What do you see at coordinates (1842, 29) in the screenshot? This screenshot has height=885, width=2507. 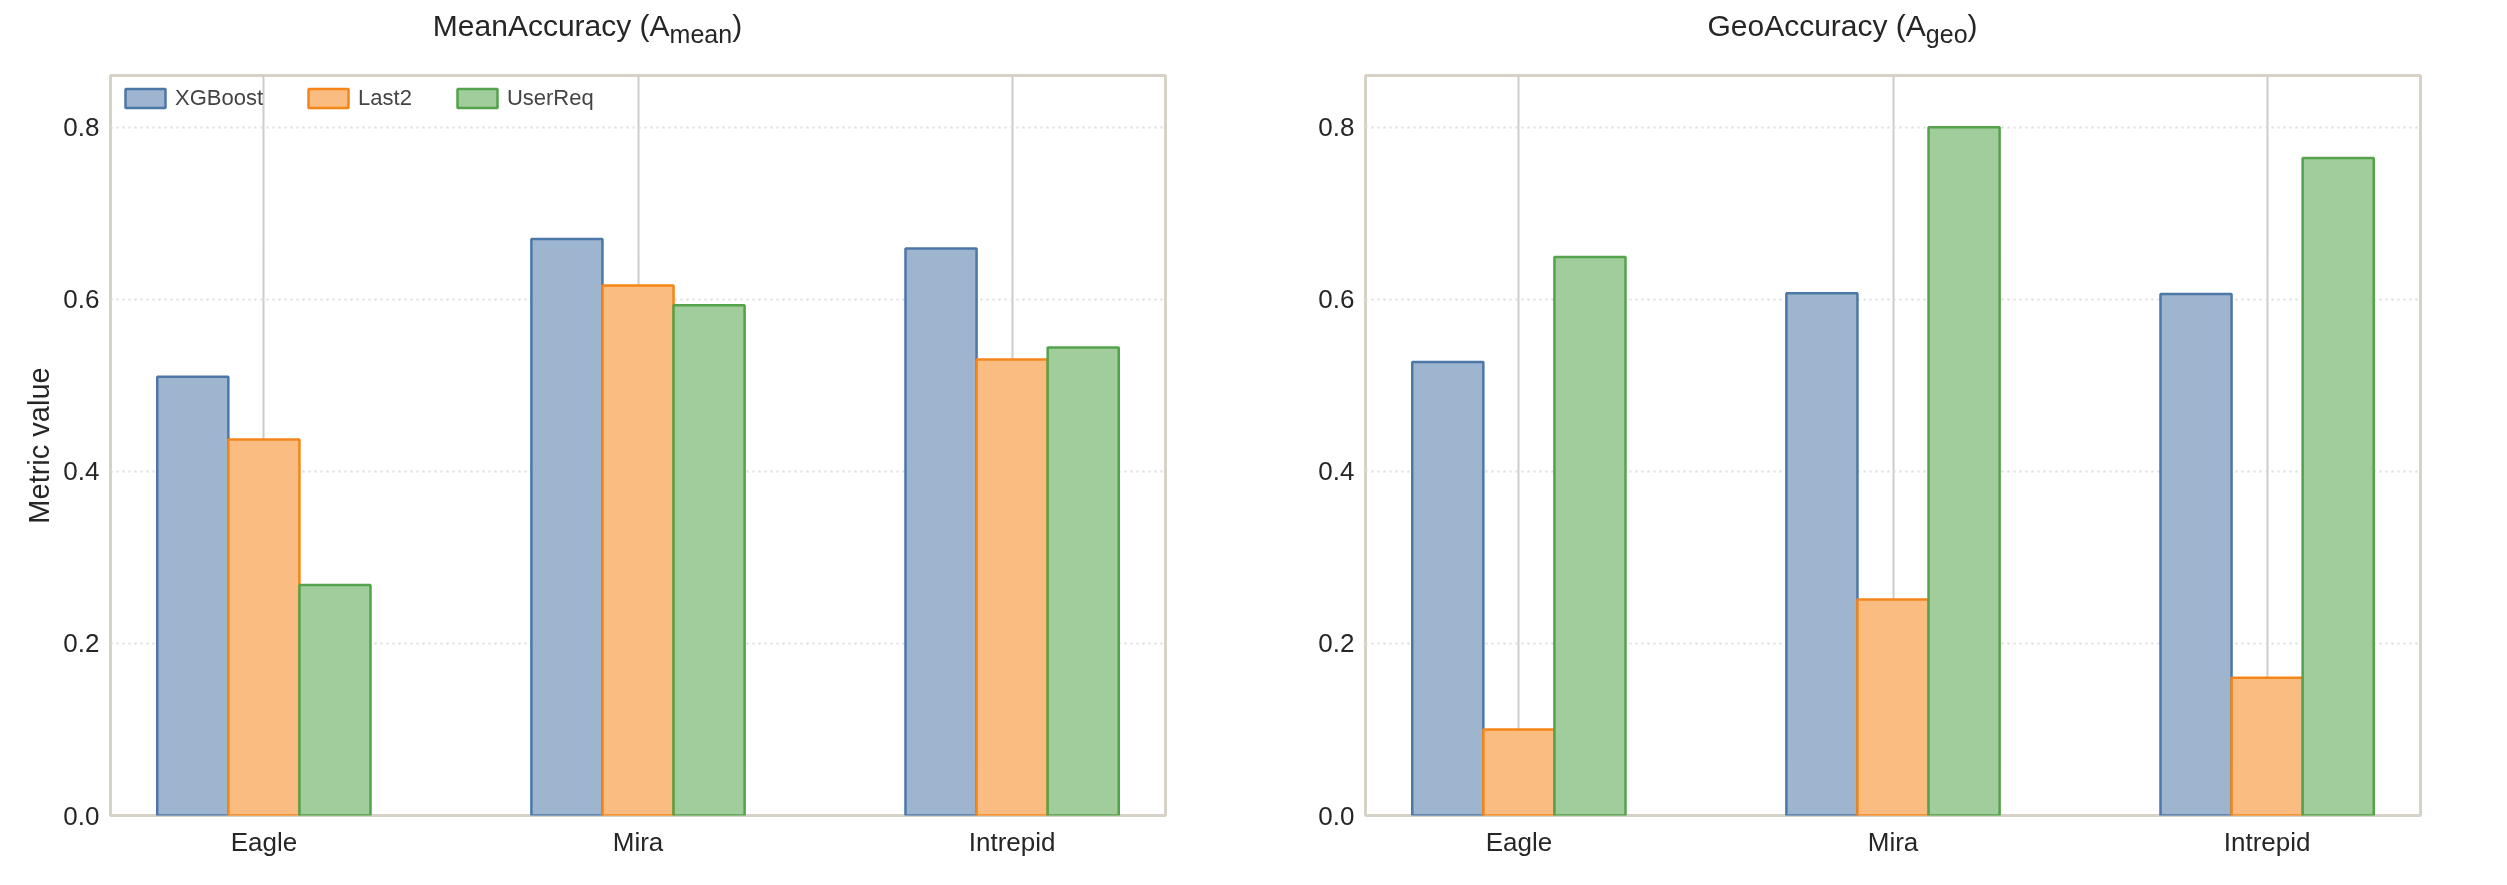 I see `chart-title: GeoAccuracy (A$_{geo}$)` at bounding box center [1842, 29].